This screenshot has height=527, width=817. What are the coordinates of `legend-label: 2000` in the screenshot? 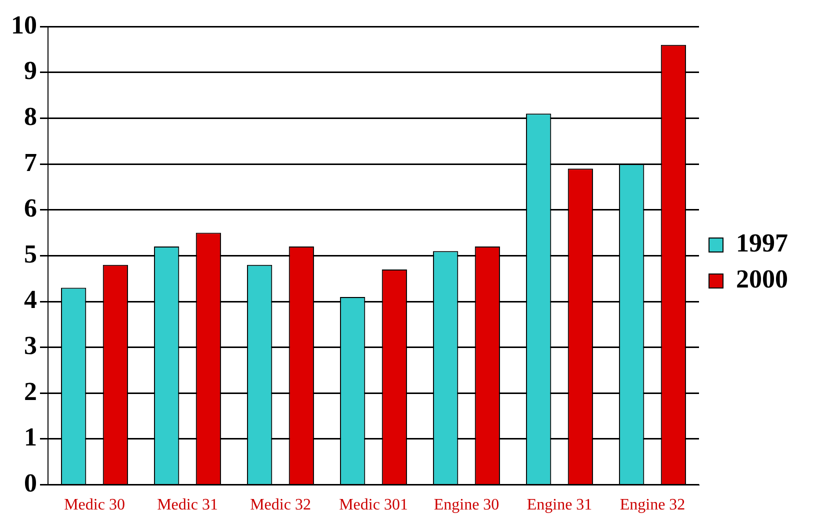 It's located at (762, 279).